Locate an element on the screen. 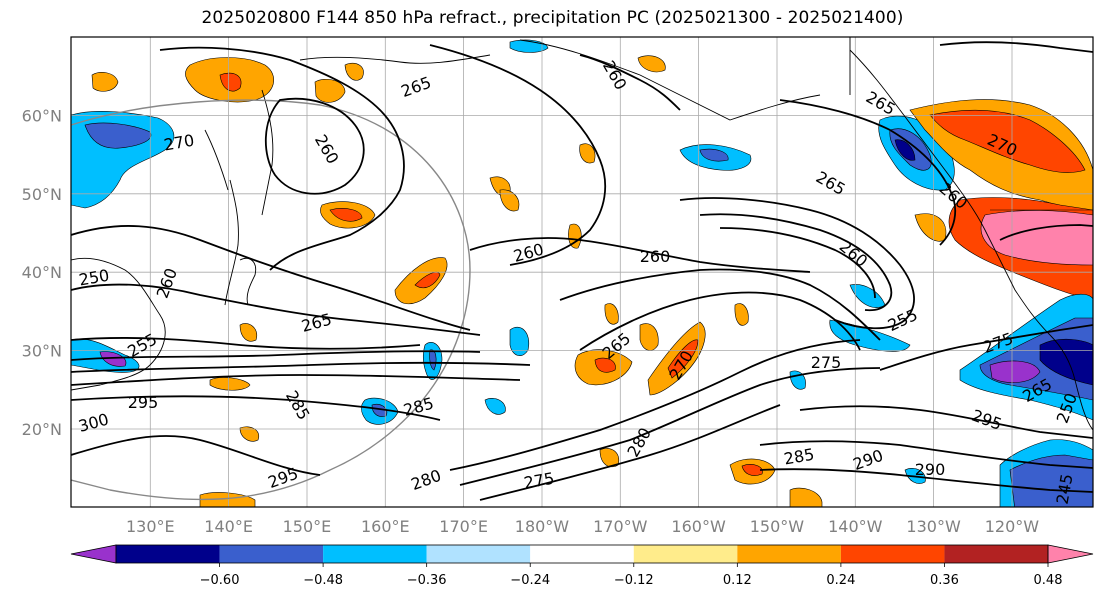  longitude-label: 170°E is located at coordinates (463, 526).